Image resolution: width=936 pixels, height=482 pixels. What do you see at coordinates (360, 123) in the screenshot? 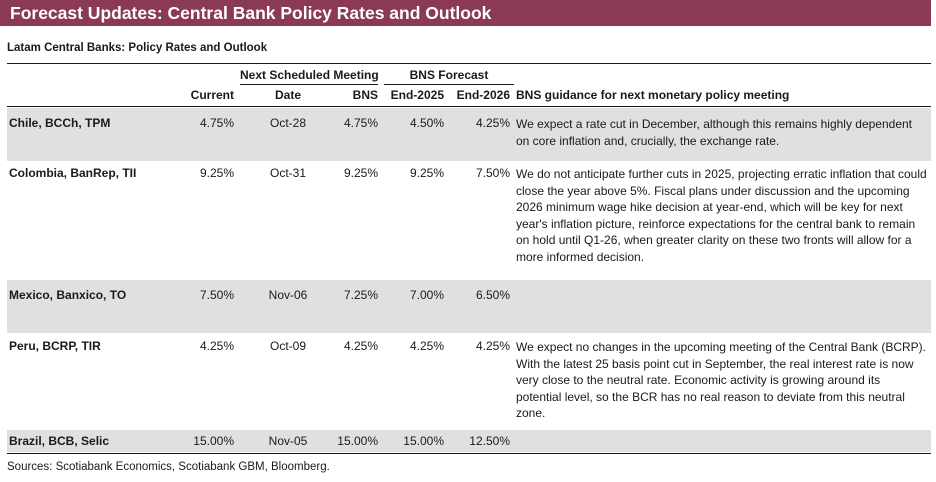
I see `row-bns: 4.75%` at bounding box center [360, 123].